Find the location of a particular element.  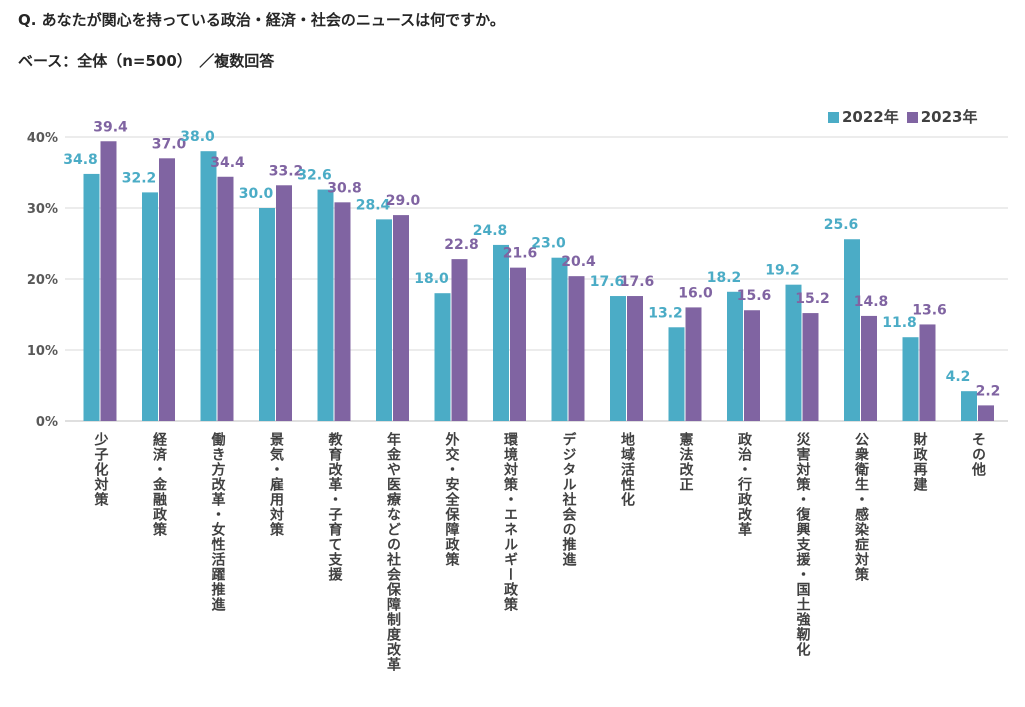

category-label: 外交・安全保障政策 is located at coordinates (451, 499).